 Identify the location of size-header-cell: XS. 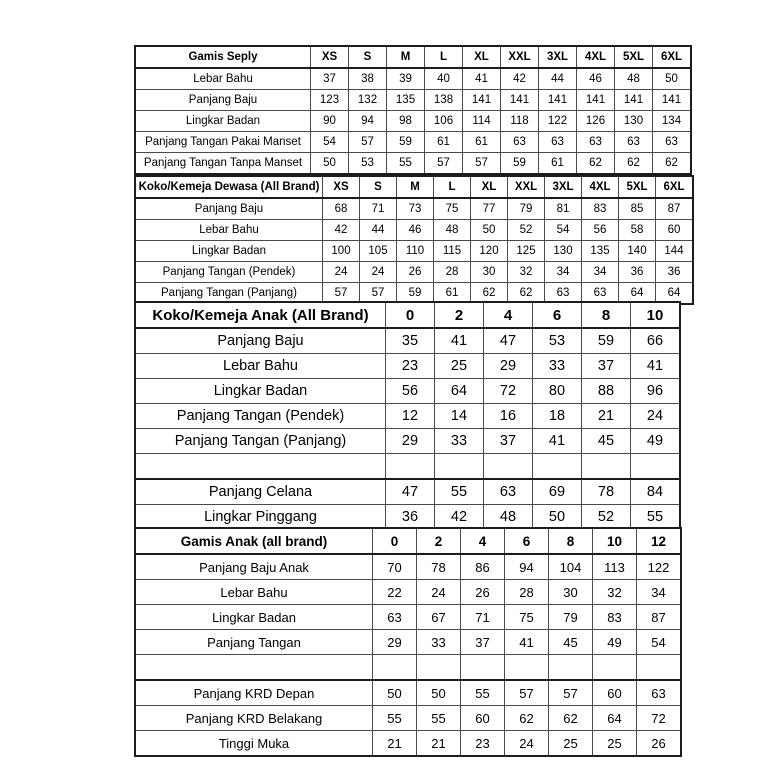
(341, 187).